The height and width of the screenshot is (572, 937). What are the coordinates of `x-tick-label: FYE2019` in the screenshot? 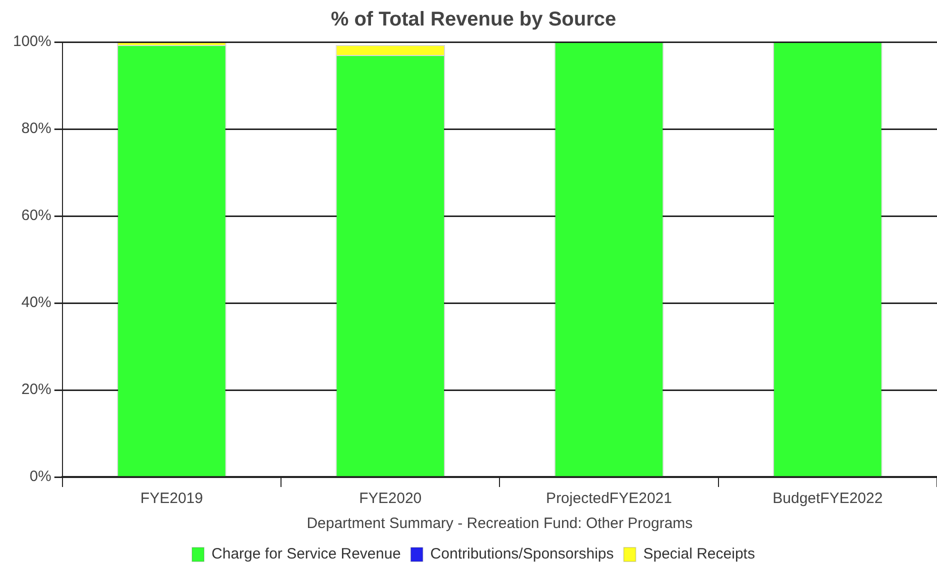 It's located at (171, 499).